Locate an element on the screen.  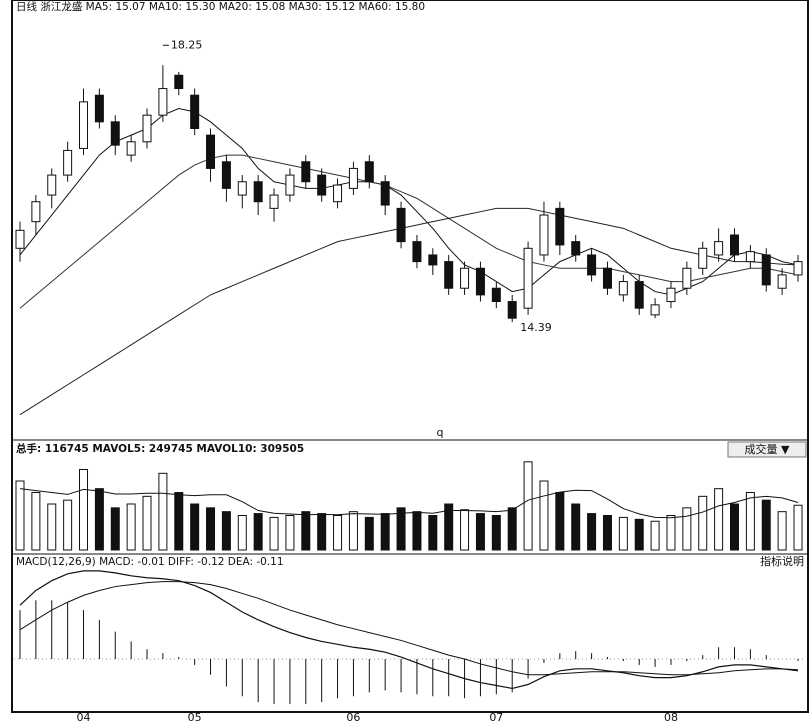
high-annotation: 18.25 is located at coordinates (187, 44).